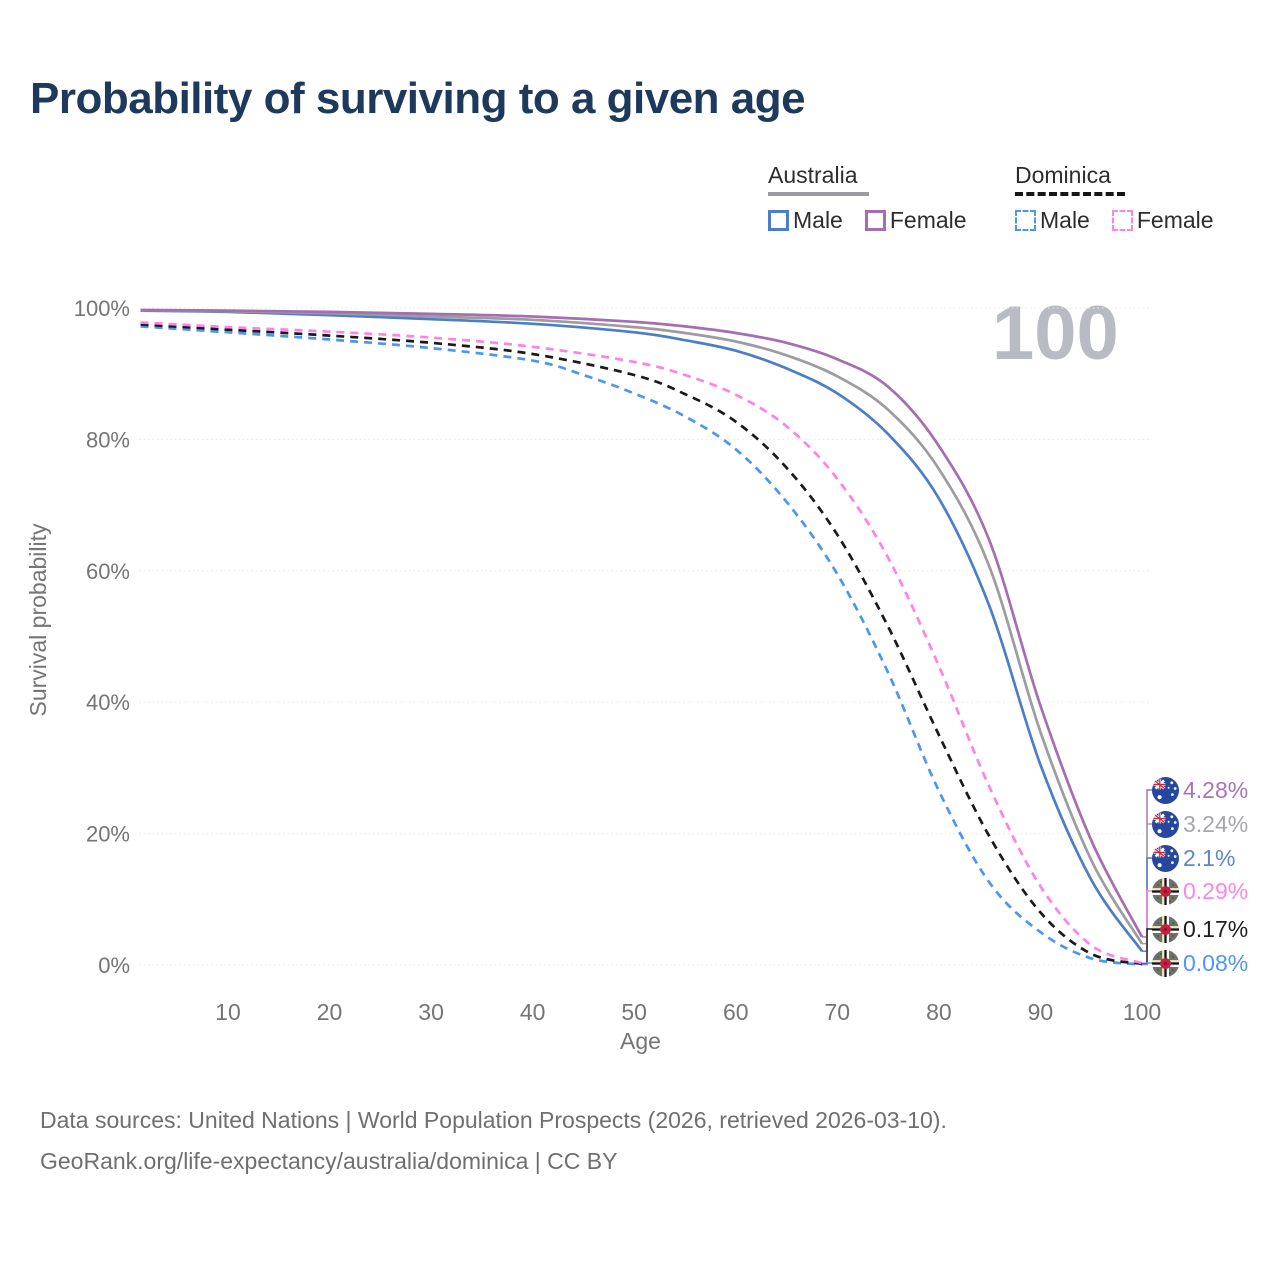 This screenshot has height=1280, width=1280. I want to click on end-label-row-dominica: 0.17%, so click(1200, 929).